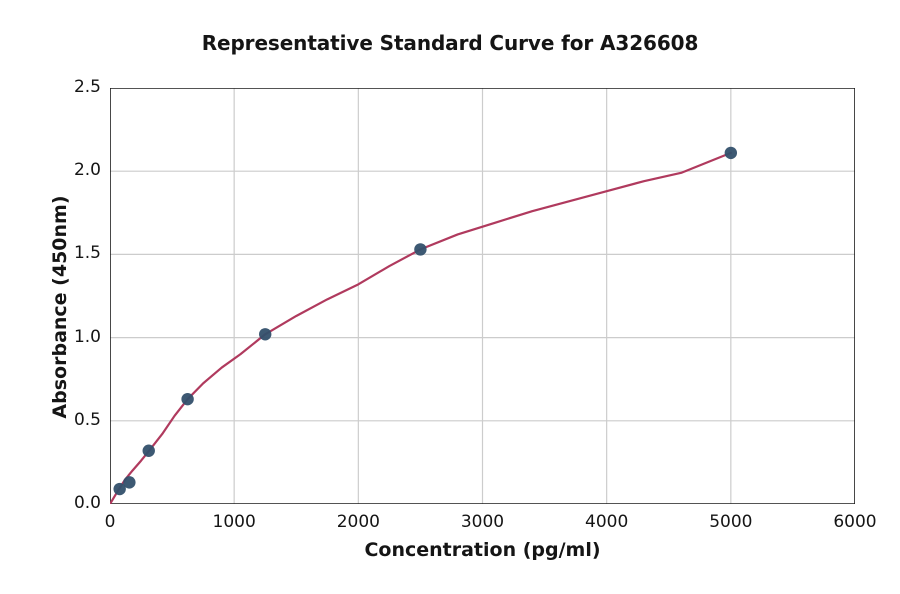 This screenshot has width=900, height=594. What do you see at coordinates (87, 170) in the screenshot?
I see `y-tick-label: 2.0` at bounding box center [87, 170].